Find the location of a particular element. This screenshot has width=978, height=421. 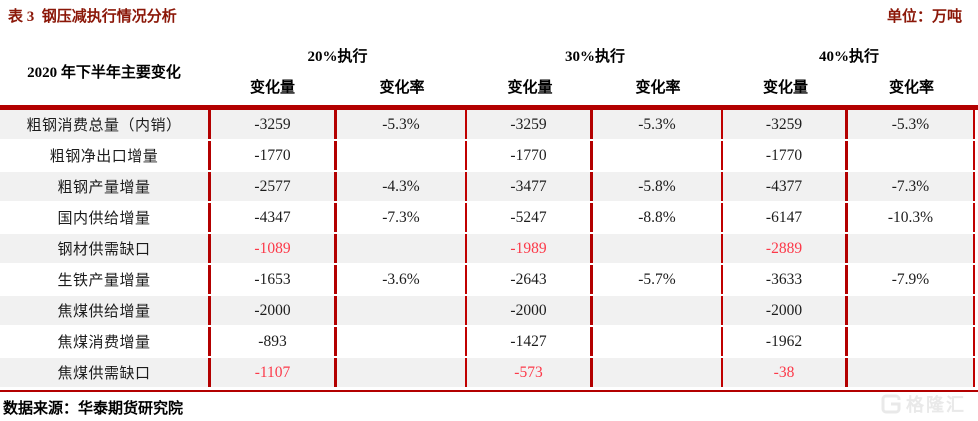

value-cell: -4.3% is located at coordinates (402, 186).